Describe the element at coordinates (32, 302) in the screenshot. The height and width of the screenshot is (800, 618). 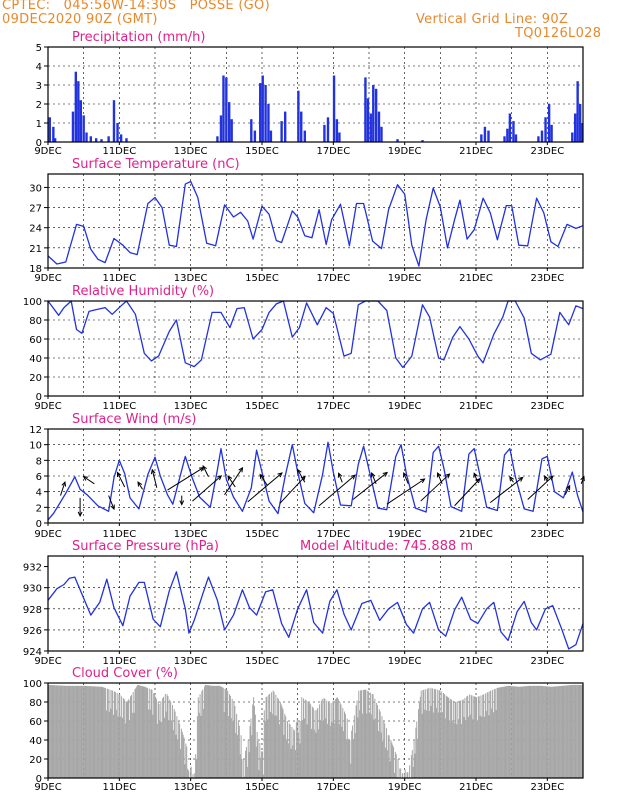
I see `y-tick-label: 100` at that location.